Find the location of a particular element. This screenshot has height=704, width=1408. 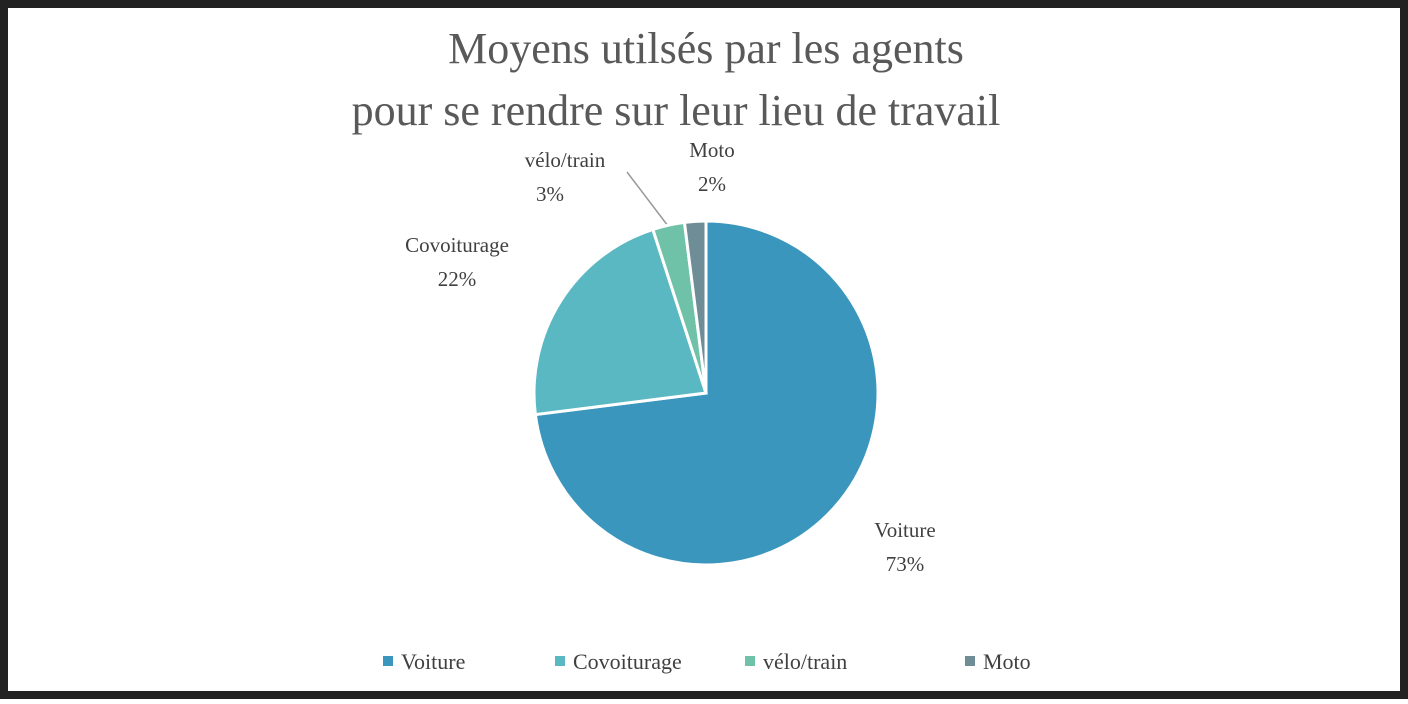

legend-label: Moto is located at coordinates (1007, 661).